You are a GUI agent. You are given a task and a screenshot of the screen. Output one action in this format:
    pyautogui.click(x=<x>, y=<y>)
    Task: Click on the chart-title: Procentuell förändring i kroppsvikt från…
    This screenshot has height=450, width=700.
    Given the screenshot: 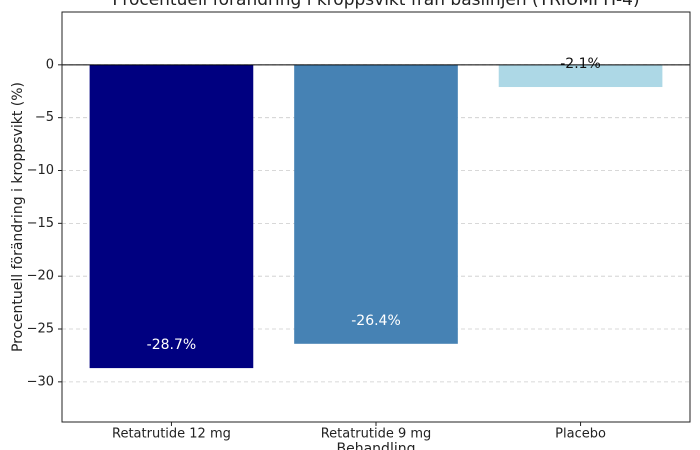 What is the action you would take?
    pyautogui.click(x=375, y=5)
    